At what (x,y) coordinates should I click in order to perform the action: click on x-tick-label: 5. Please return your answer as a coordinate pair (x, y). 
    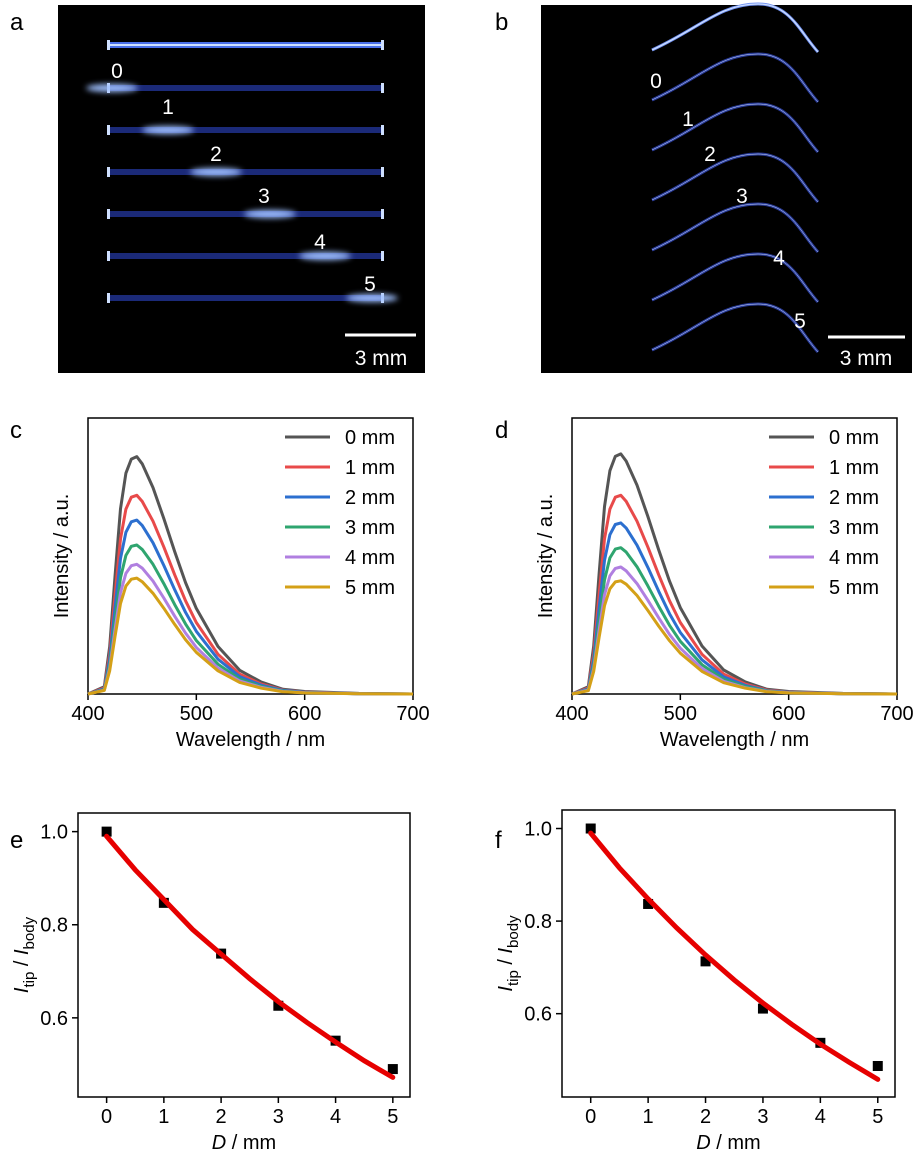
    Looking at the image, I should click on (392, 1117).